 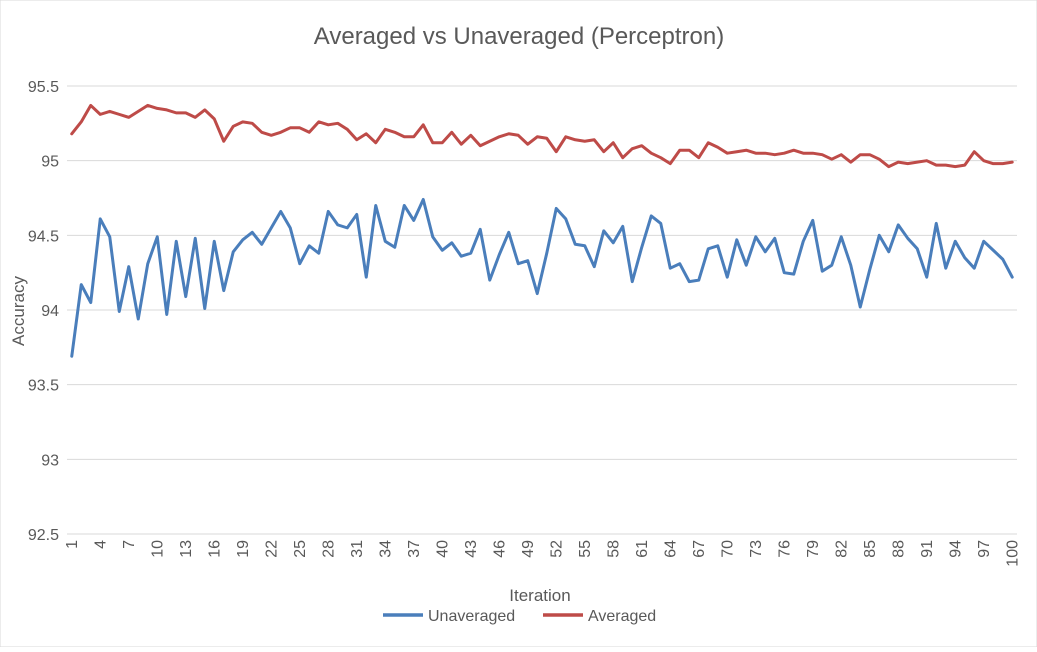 I want to click on x-tick-label: 52, so click(x=556, y=549).